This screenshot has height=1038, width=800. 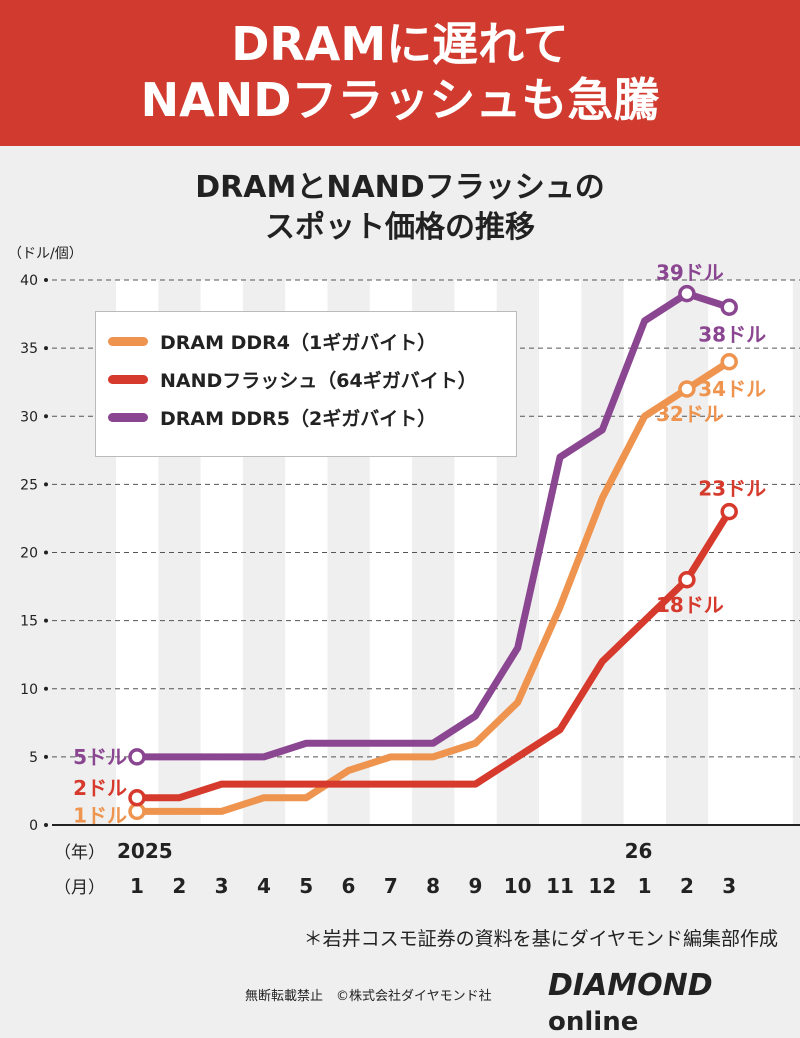 I want to click on data-label: 1ドル, so click(x=100, y=815).